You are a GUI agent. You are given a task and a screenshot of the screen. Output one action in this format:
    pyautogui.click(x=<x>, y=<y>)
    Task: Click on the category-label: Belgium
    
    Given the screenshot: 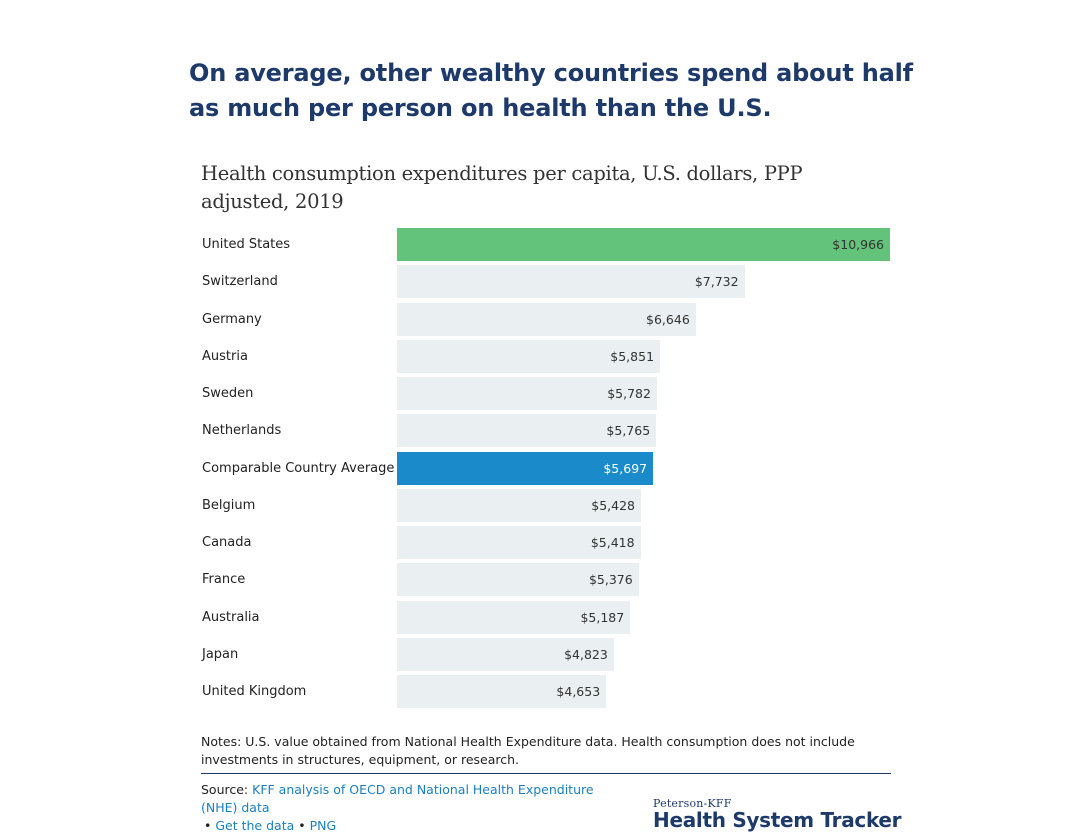 What is the action you would take?
    pyautogui.click(x=229, y=505)
    